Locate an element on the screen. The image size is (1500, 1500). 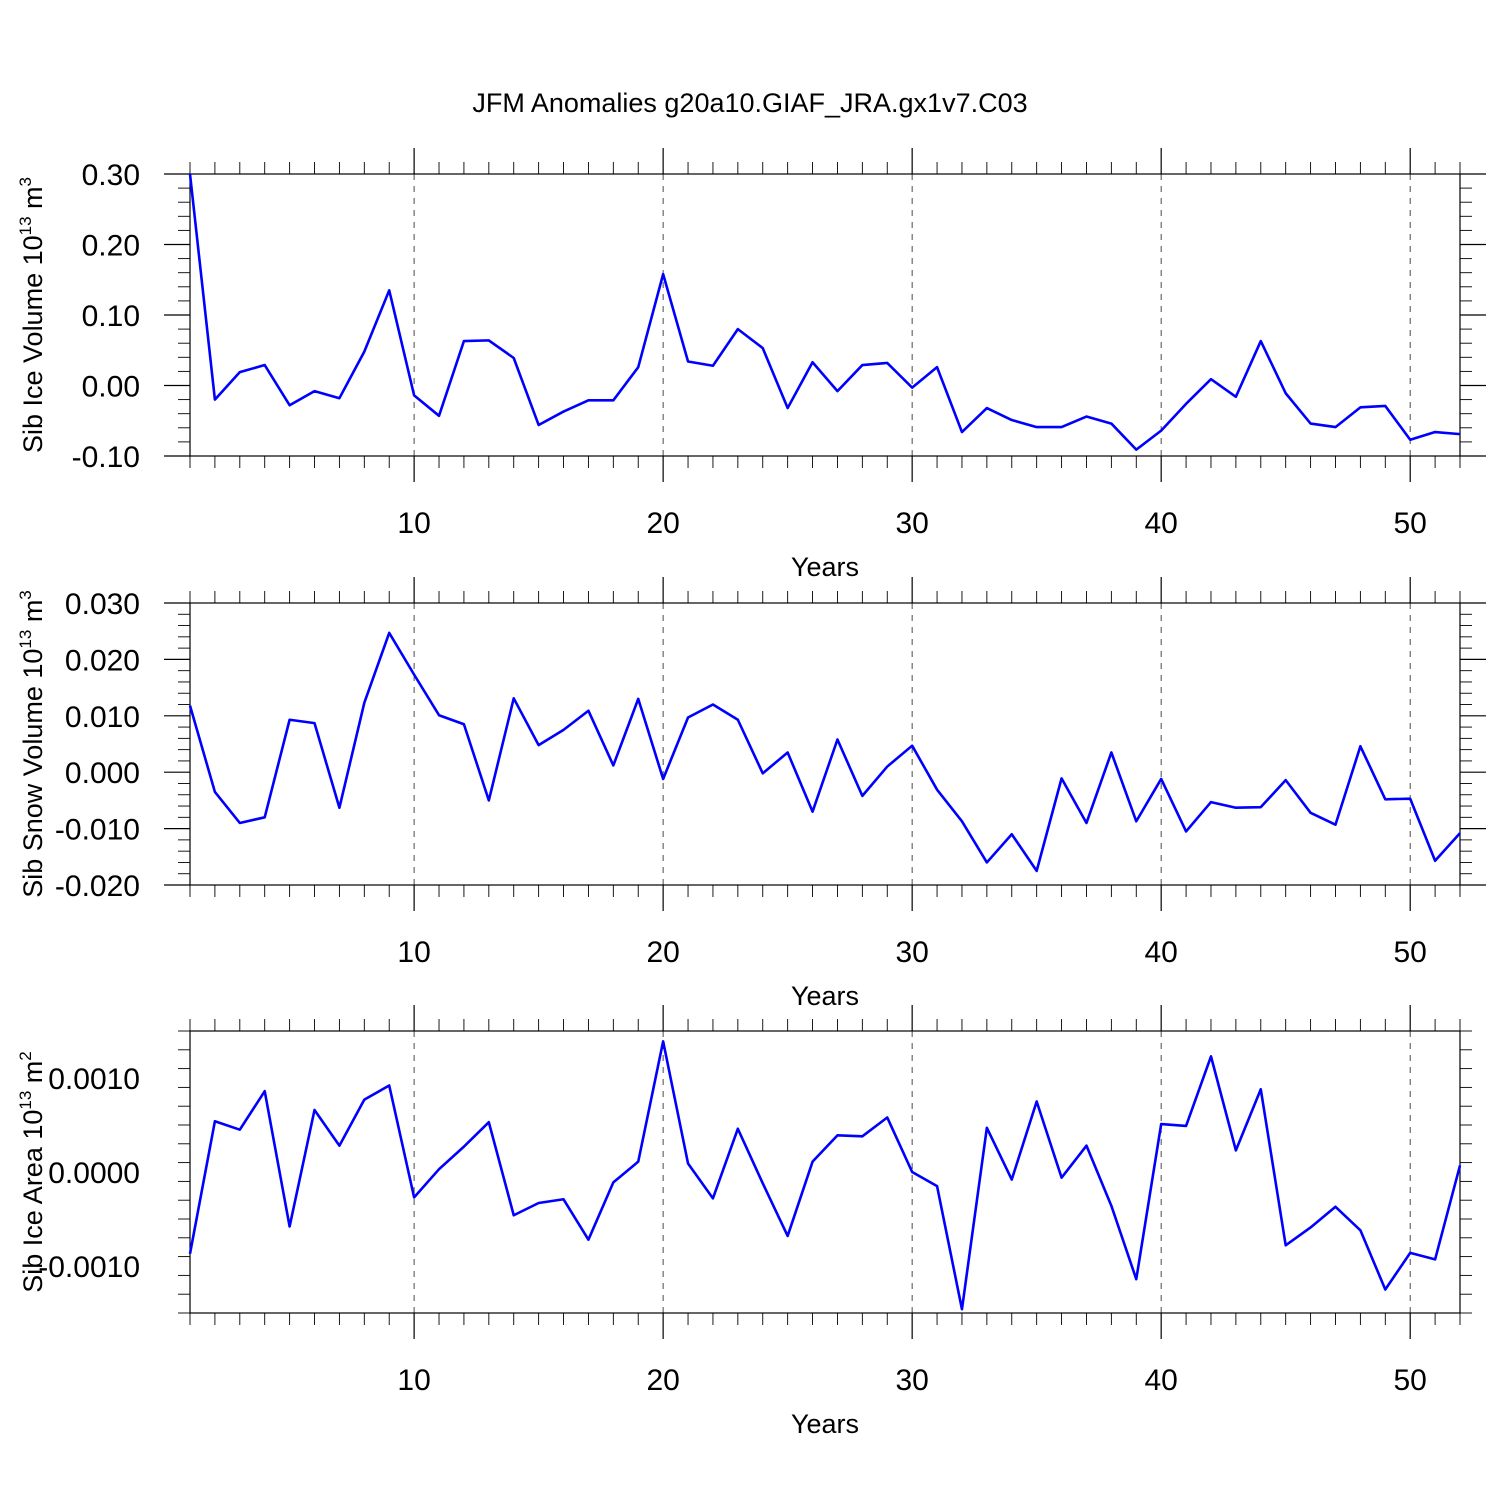
y-tick-label: 0.010 is located at coordinates (102, 717).